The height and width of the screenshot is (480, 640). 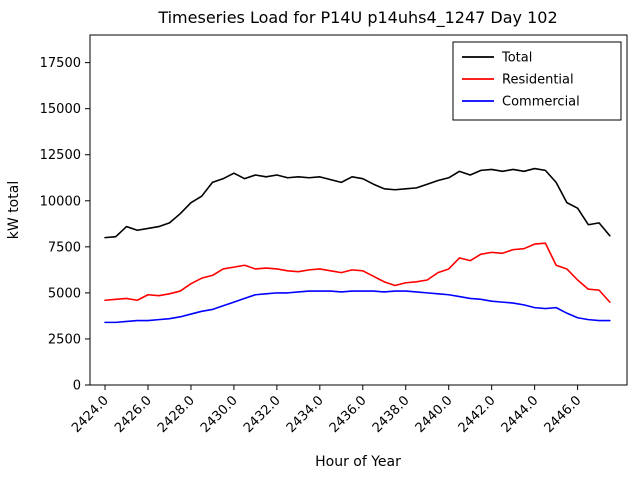 What do you see at coordinates (77, 386) in the screenshot?
I see `y-tick-label: 0` at bounding box center [77, 386].